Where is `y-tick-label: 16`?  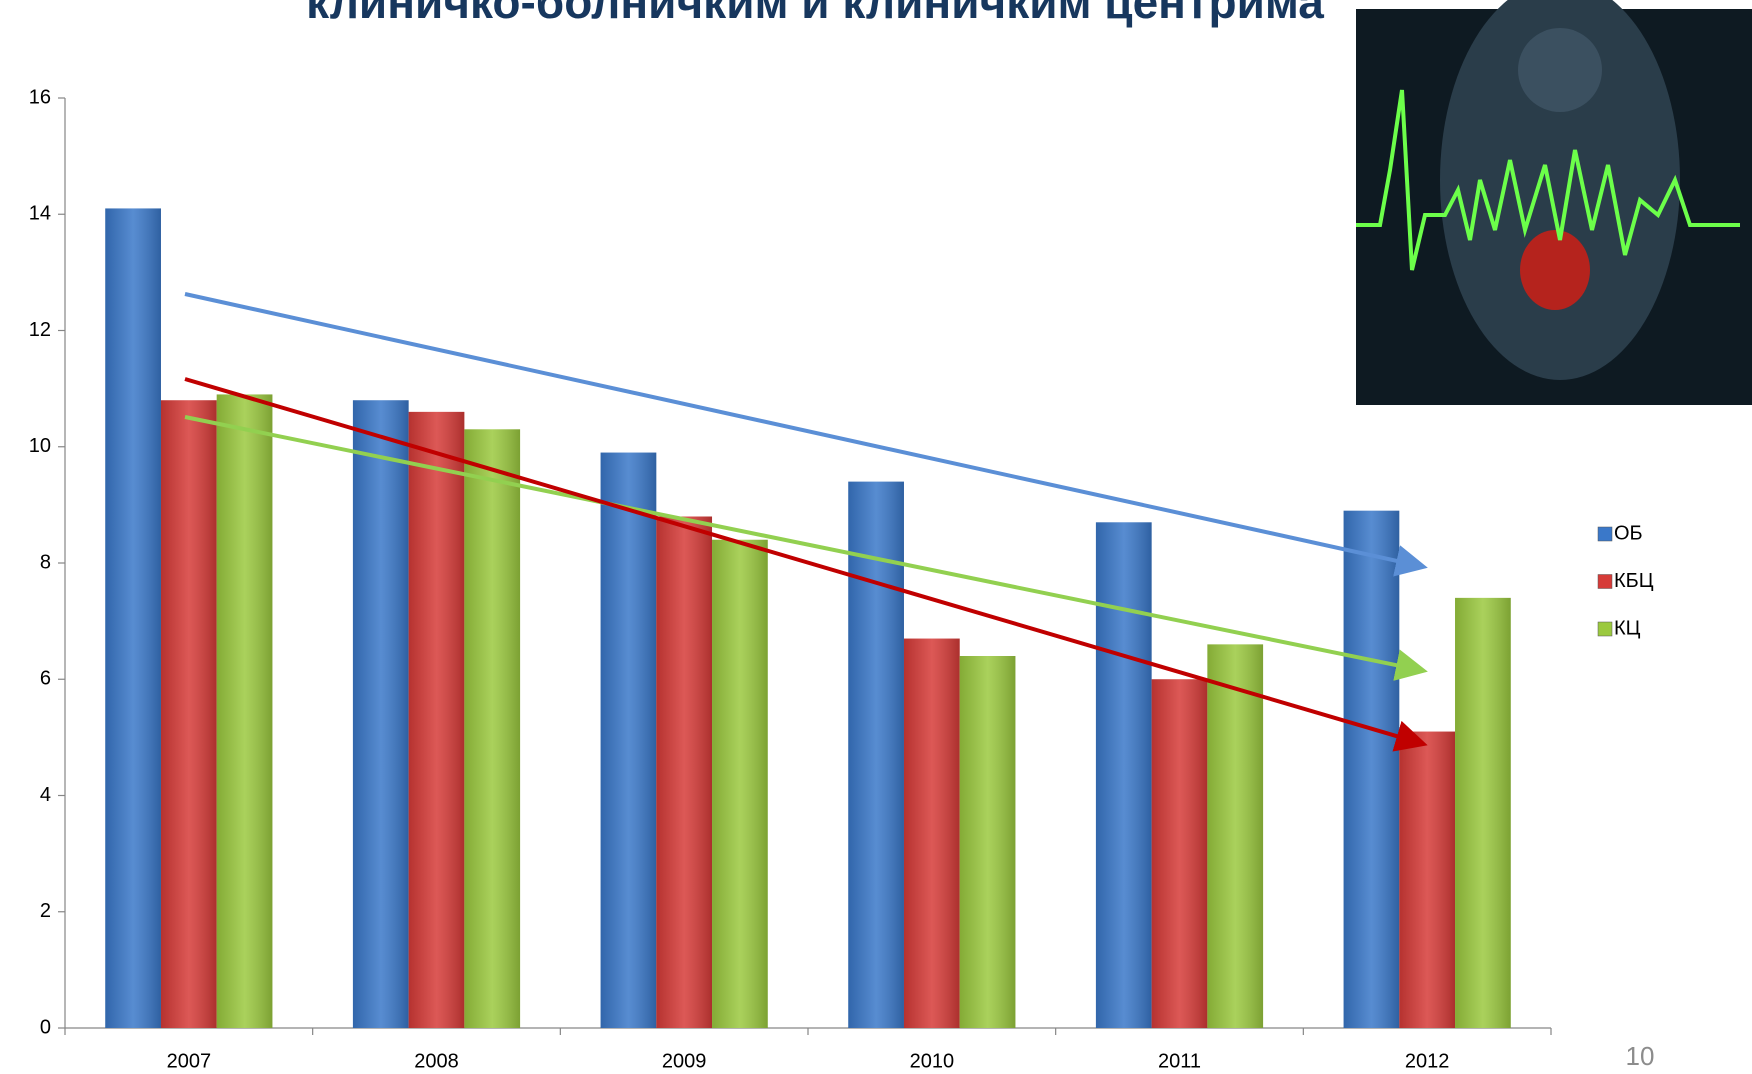 y-tick-label: 16 is located at coordinates (40, 97).